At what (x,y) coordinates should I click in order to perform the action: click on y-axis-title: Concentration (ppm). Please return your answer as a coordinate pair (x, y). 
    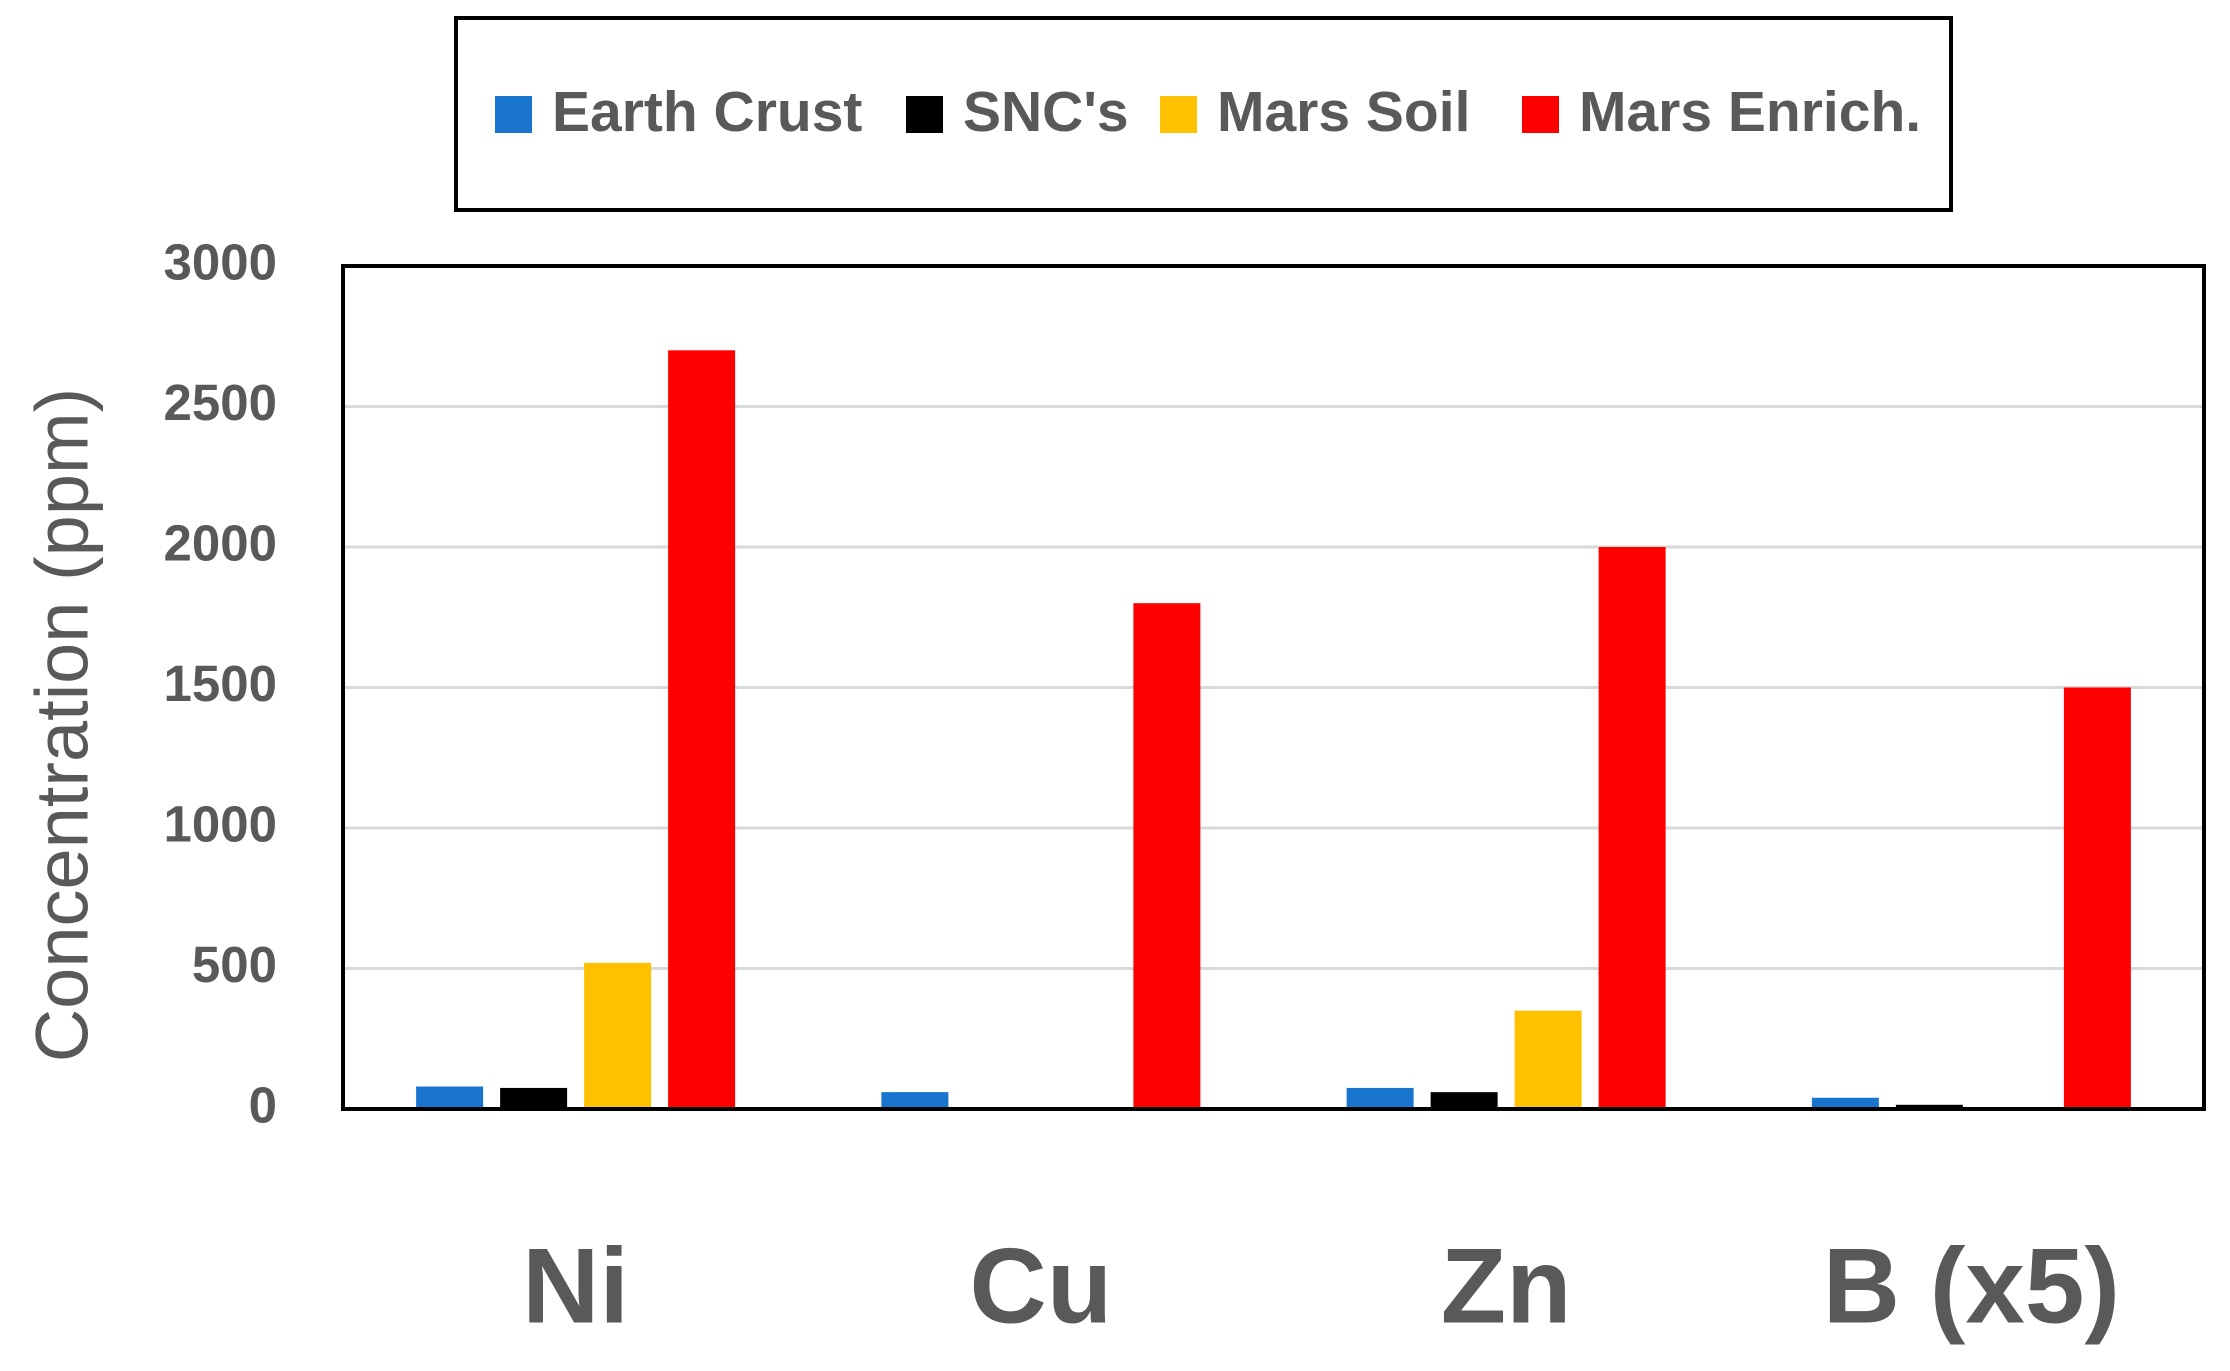
    Looking at the image, I should click on (62, 725).